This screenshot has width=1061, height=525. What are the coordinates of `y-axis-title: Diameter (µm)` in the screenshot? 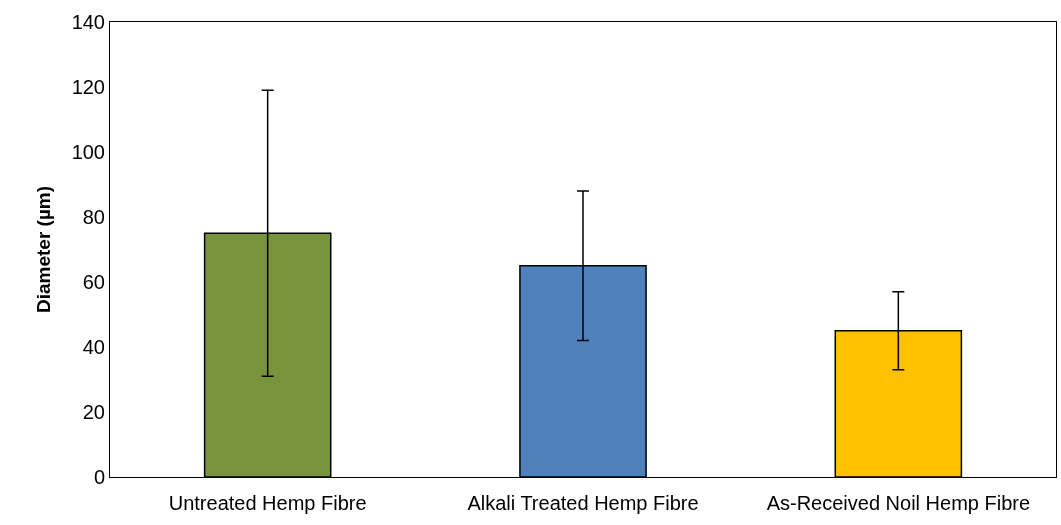 It's located at (44, 249).